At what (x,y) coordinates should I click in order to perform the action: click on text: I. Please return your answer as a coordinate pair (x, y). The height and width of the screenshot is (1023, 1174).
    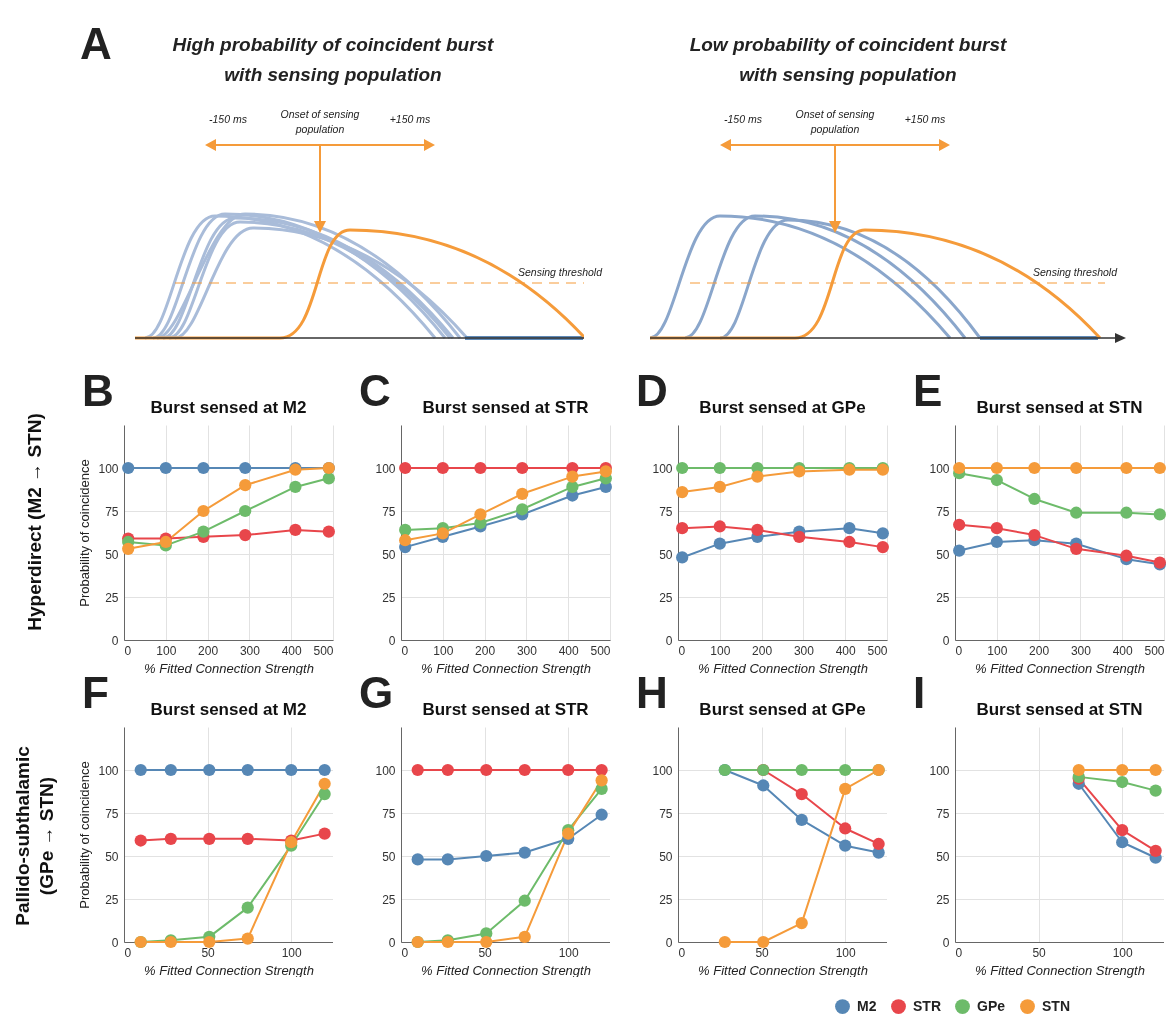
    Looking at the image, I should click on (919, 692).